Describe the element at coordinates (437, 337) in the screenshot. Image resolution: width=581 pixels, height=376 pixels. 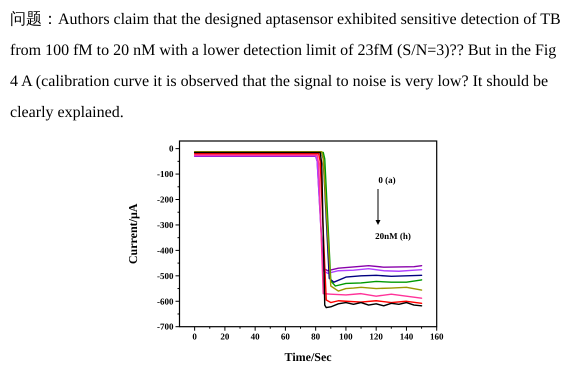
I see `x-tick-label: 160` at that location.